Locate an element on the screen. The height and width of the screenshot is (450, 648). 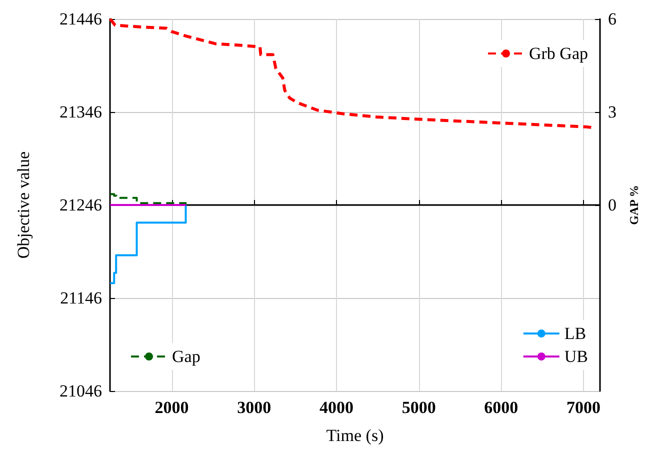
y2-tick-label: 3 is located at coordinates (612, 112).